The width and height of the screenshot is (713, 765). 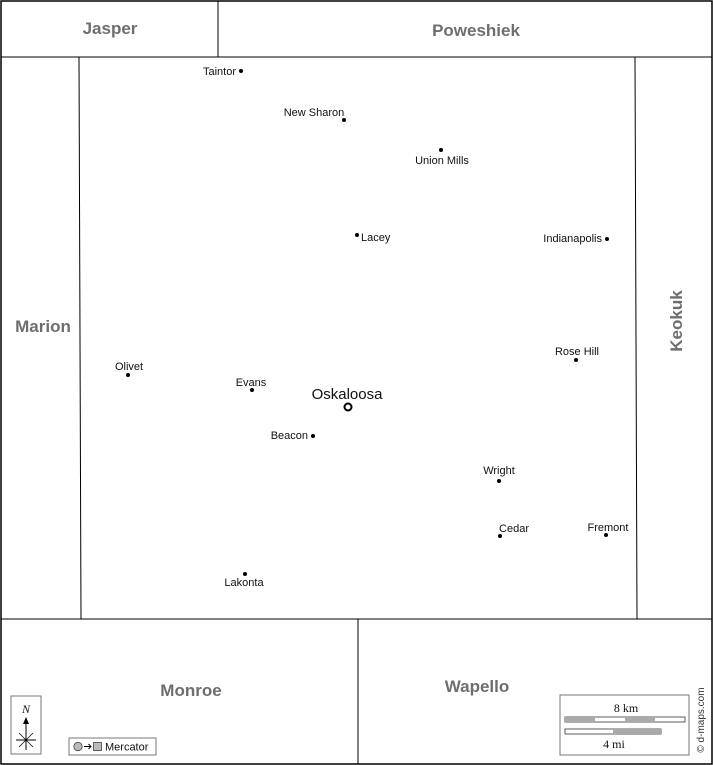 I want to click on town-dot-evans, so click(x=252, y=390).